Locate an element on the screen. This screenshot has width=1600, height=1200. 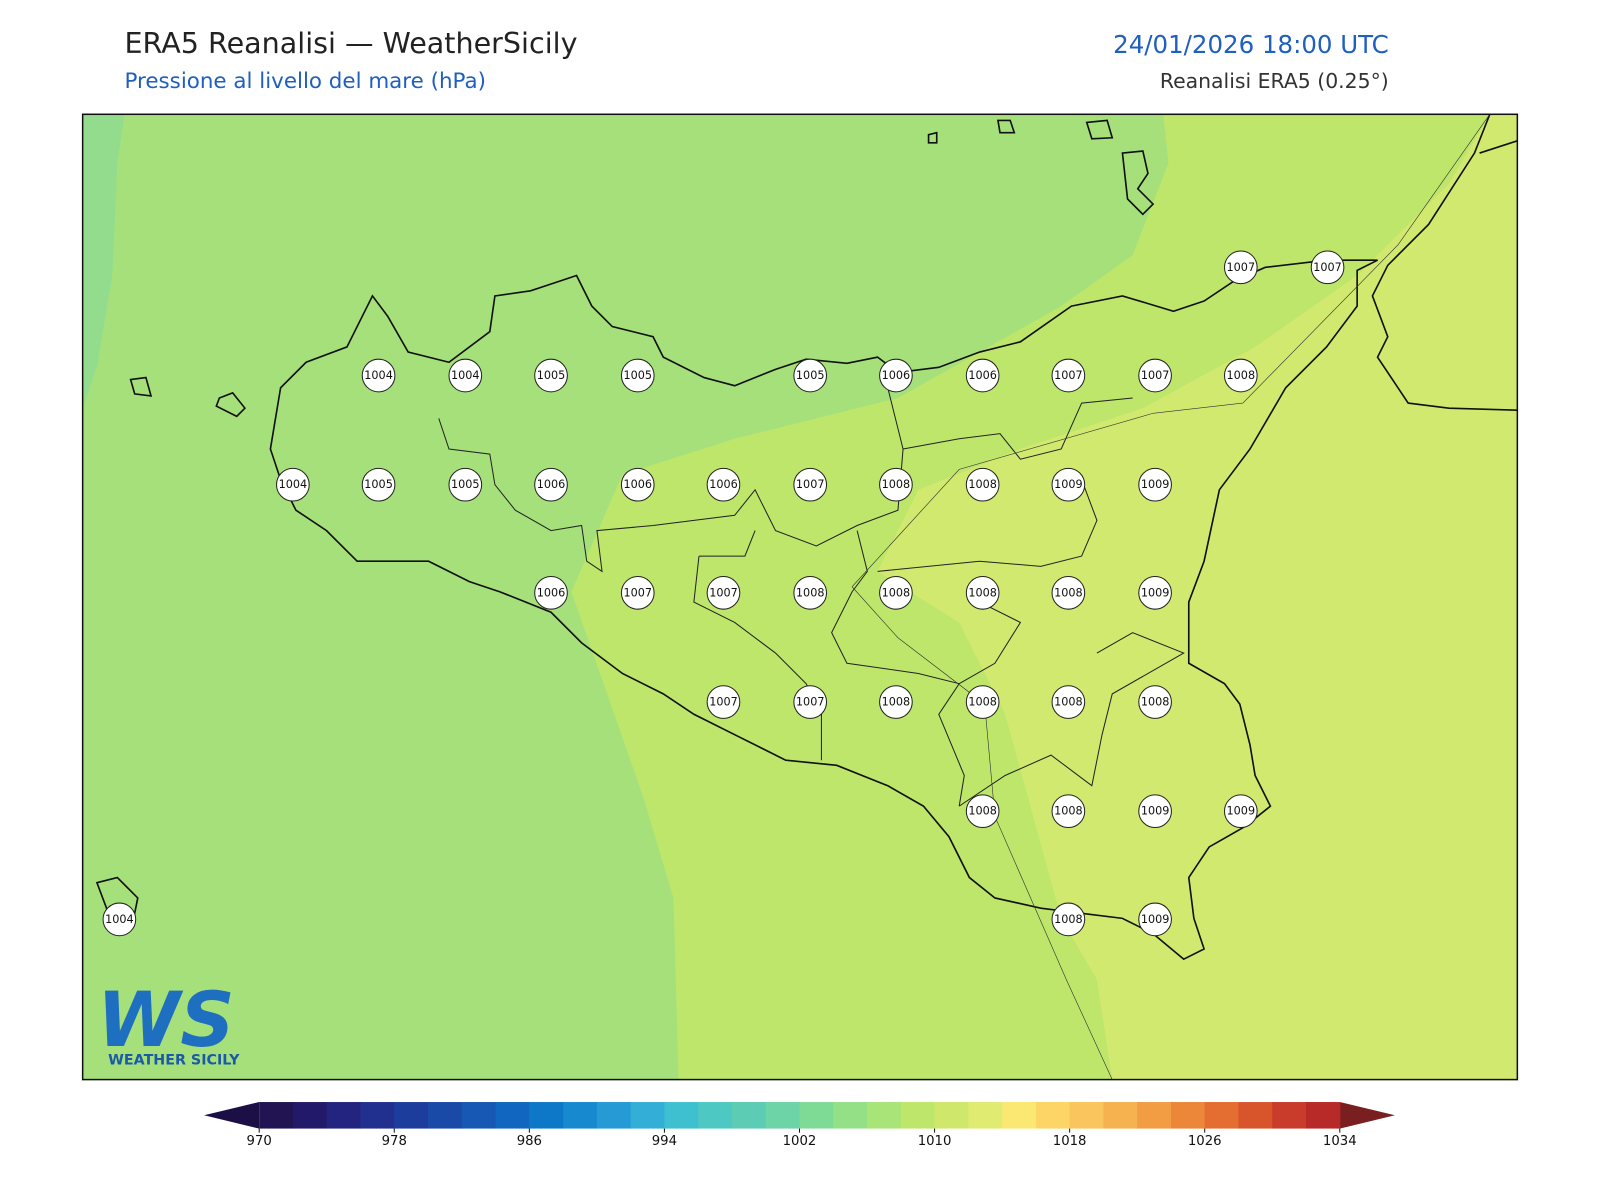
colorbar-tick-label: 1002 is located at coordinates (800, 1141).